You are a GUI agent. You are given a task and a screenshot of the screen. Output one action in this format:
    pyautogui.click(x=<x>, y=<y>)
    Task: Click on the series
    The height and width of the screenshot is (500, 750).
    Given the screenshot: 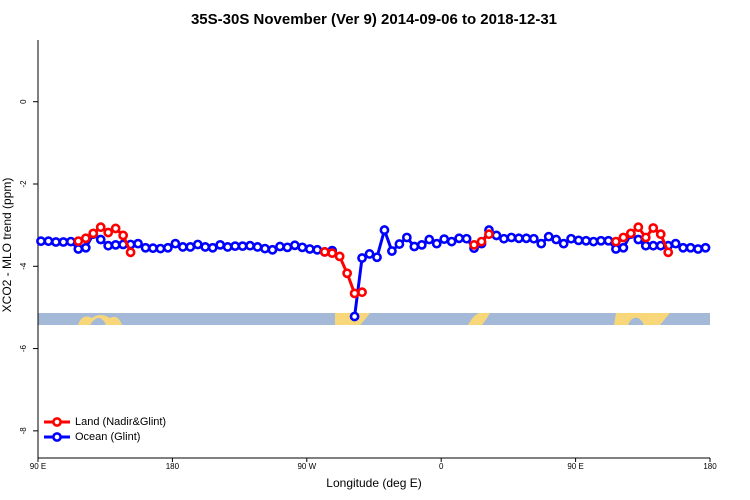 What is the action you would take?
    pyautogui.click(x=373, y=260)
    